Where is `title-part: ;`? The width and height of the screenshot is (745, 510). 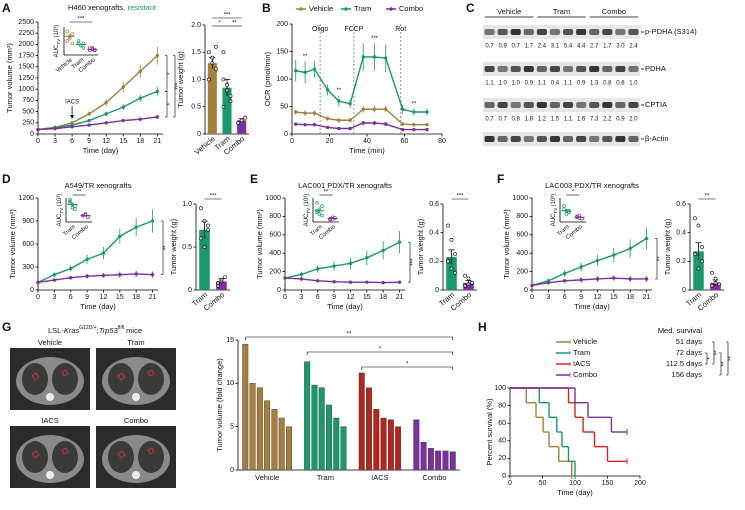
title-part: ; is located at coordinates (98, 330).